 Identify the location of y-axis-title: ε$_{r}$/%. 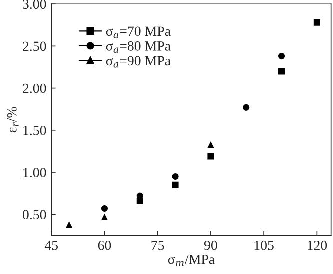
(13, 120).